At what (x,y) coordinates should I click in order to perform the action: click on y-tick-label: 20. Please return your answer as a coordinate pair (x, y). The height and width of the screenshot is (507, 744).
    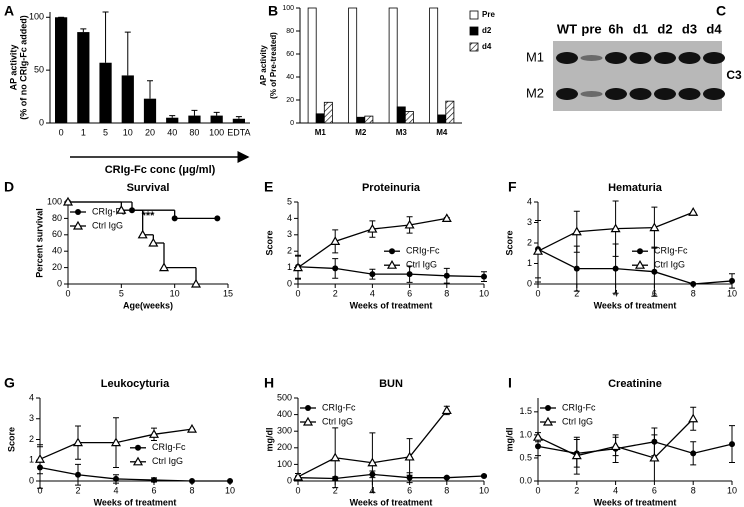
    Looking at the image, I should click on (57, 267).